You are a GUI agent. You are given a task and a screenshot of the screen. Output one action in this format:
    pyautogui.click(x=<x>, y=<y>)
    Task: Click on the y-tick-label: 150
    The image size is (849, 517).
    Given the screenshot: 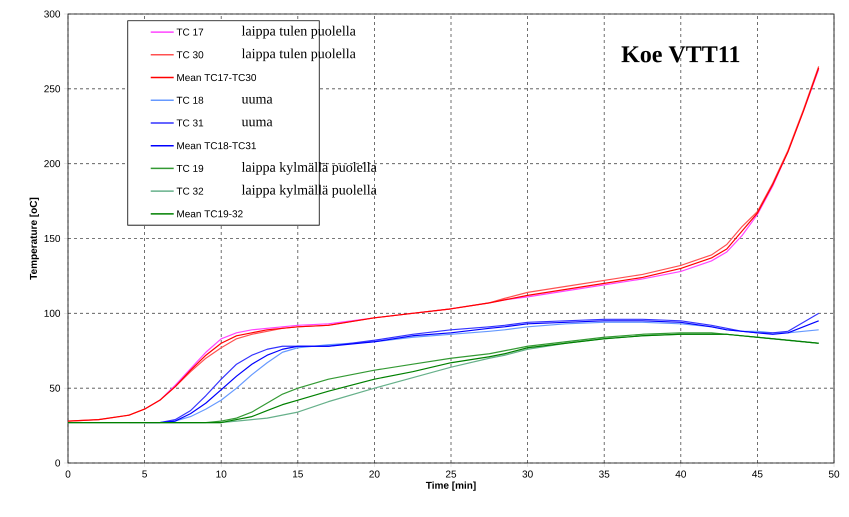 What is the action you would take?
    pyautogui.click(x=52, y=238)
    